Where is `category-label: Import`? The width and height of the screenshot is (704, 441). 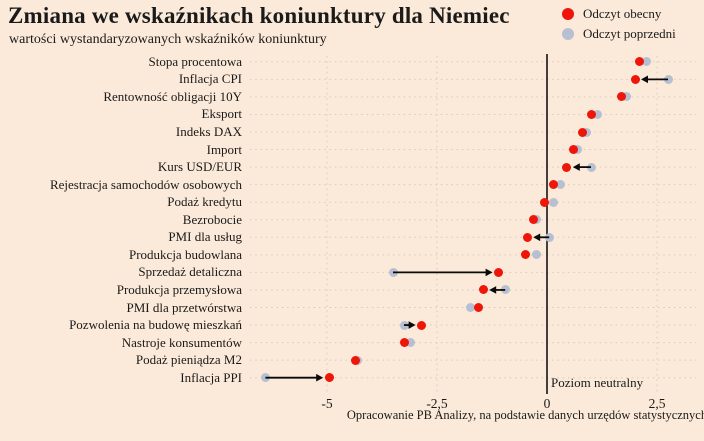
category-label: Import is located at coordinates (224, 149).